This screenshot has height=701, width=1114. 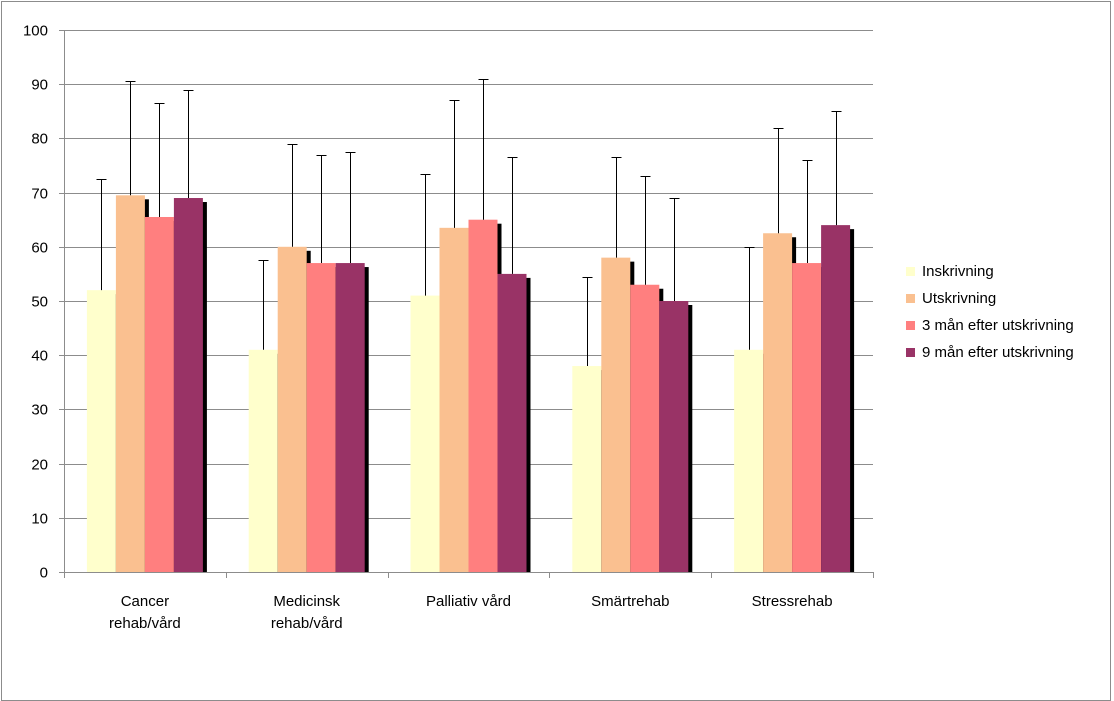 I want to click on y-tick-label: 40, so click(x=39, y=356).